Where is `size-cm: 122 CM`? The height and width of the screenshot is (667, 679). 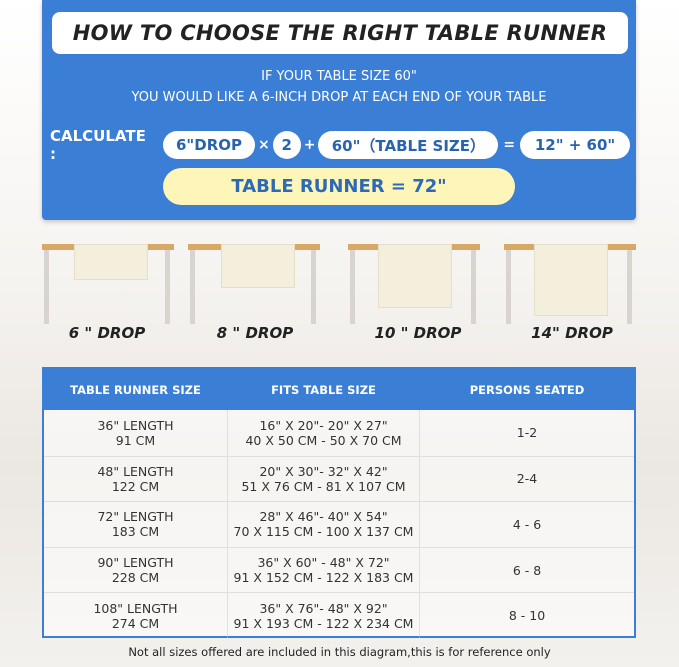
size-cm: 122 CM is located at coordinates (135, 486).